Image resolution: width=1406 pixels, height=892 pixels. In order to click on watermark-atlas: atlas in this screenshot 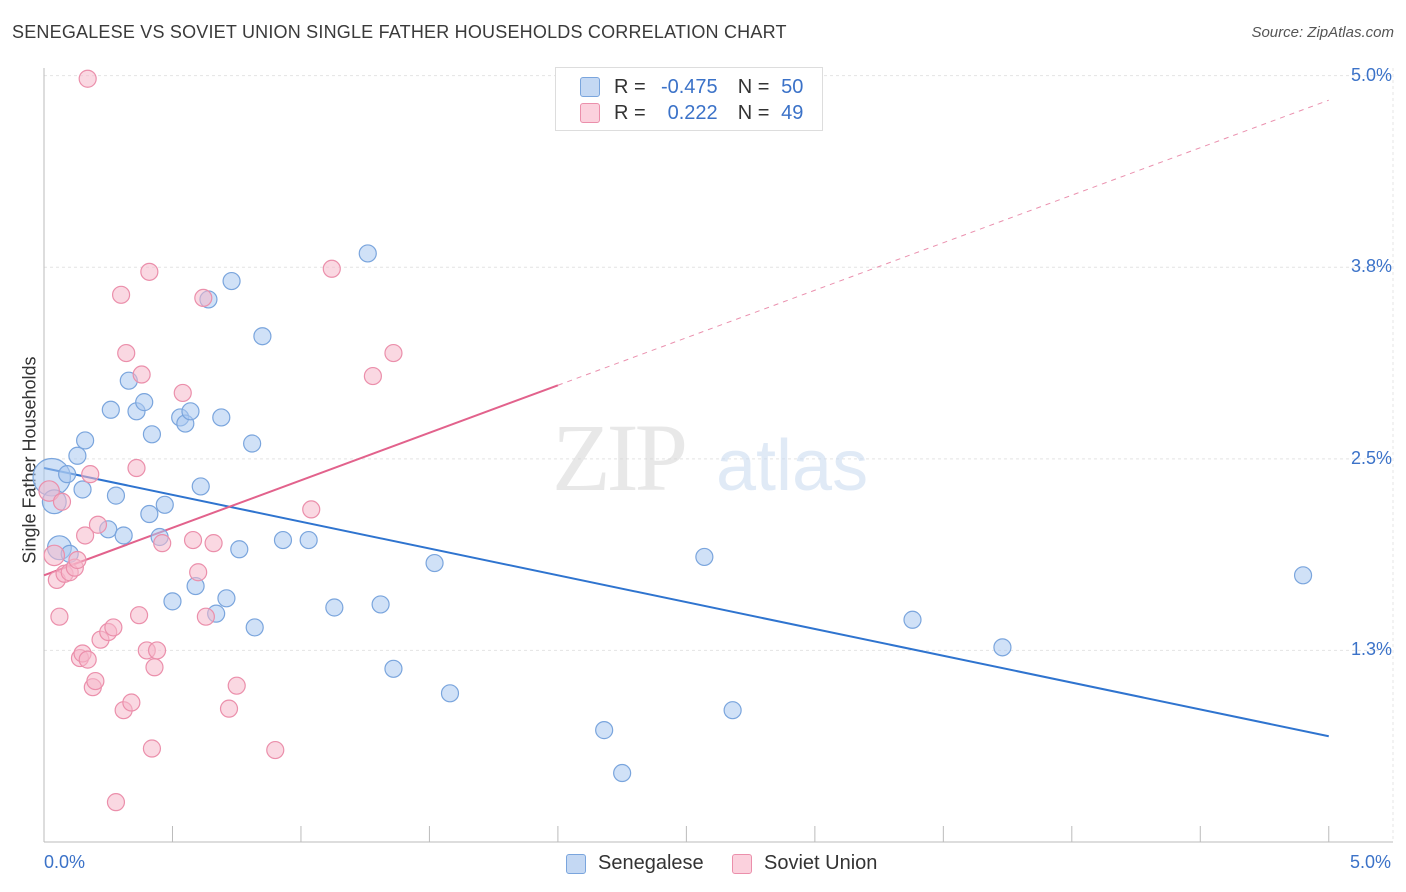, I will do `click(792, 466)`.